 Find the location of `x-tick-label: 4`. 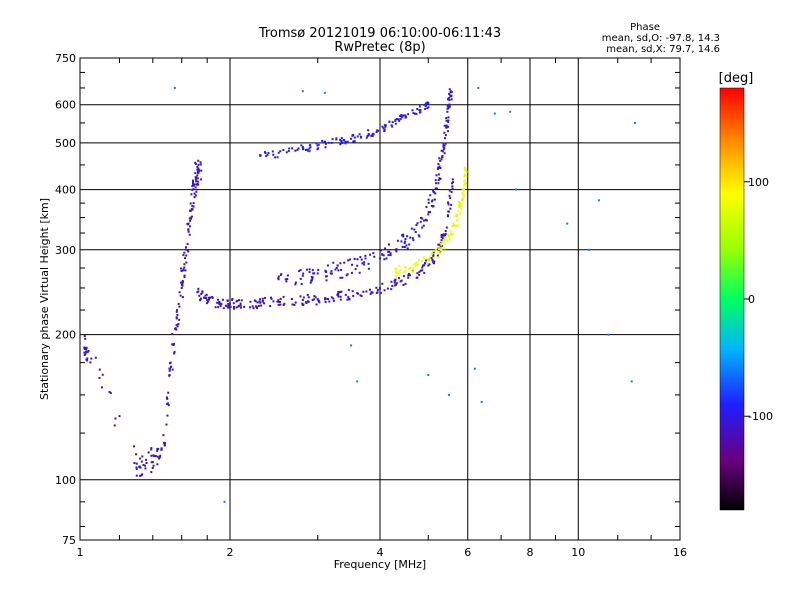

x-tick-label: 4 is located at coordinates (380, 552).